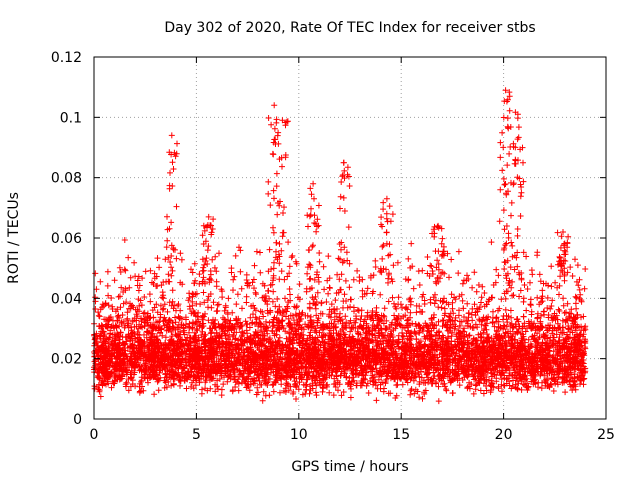 The width and height of the screenshot is (640, 480). What do you see at coordinates (14, 238) in the screenshot?
I see `y-axis-label: ROTI / TECUs` at bounding box center [14, 238].